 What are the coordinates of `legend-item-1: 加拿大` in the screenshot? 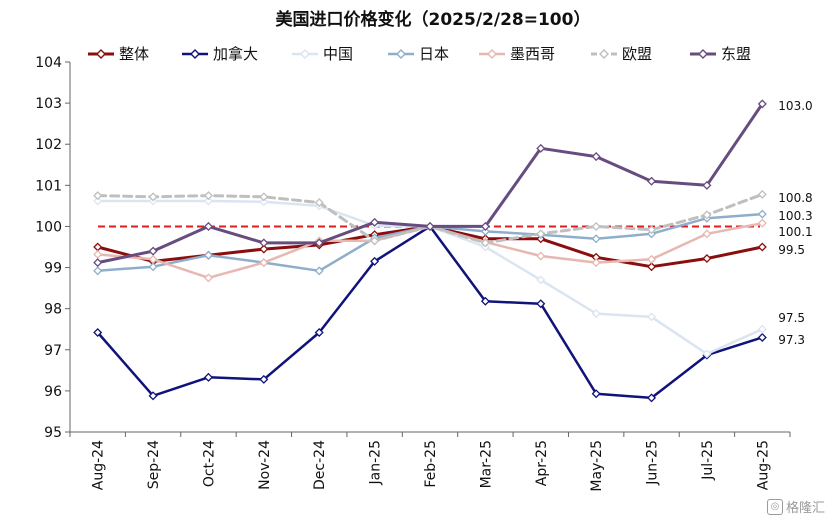 It's located at (220, 54).